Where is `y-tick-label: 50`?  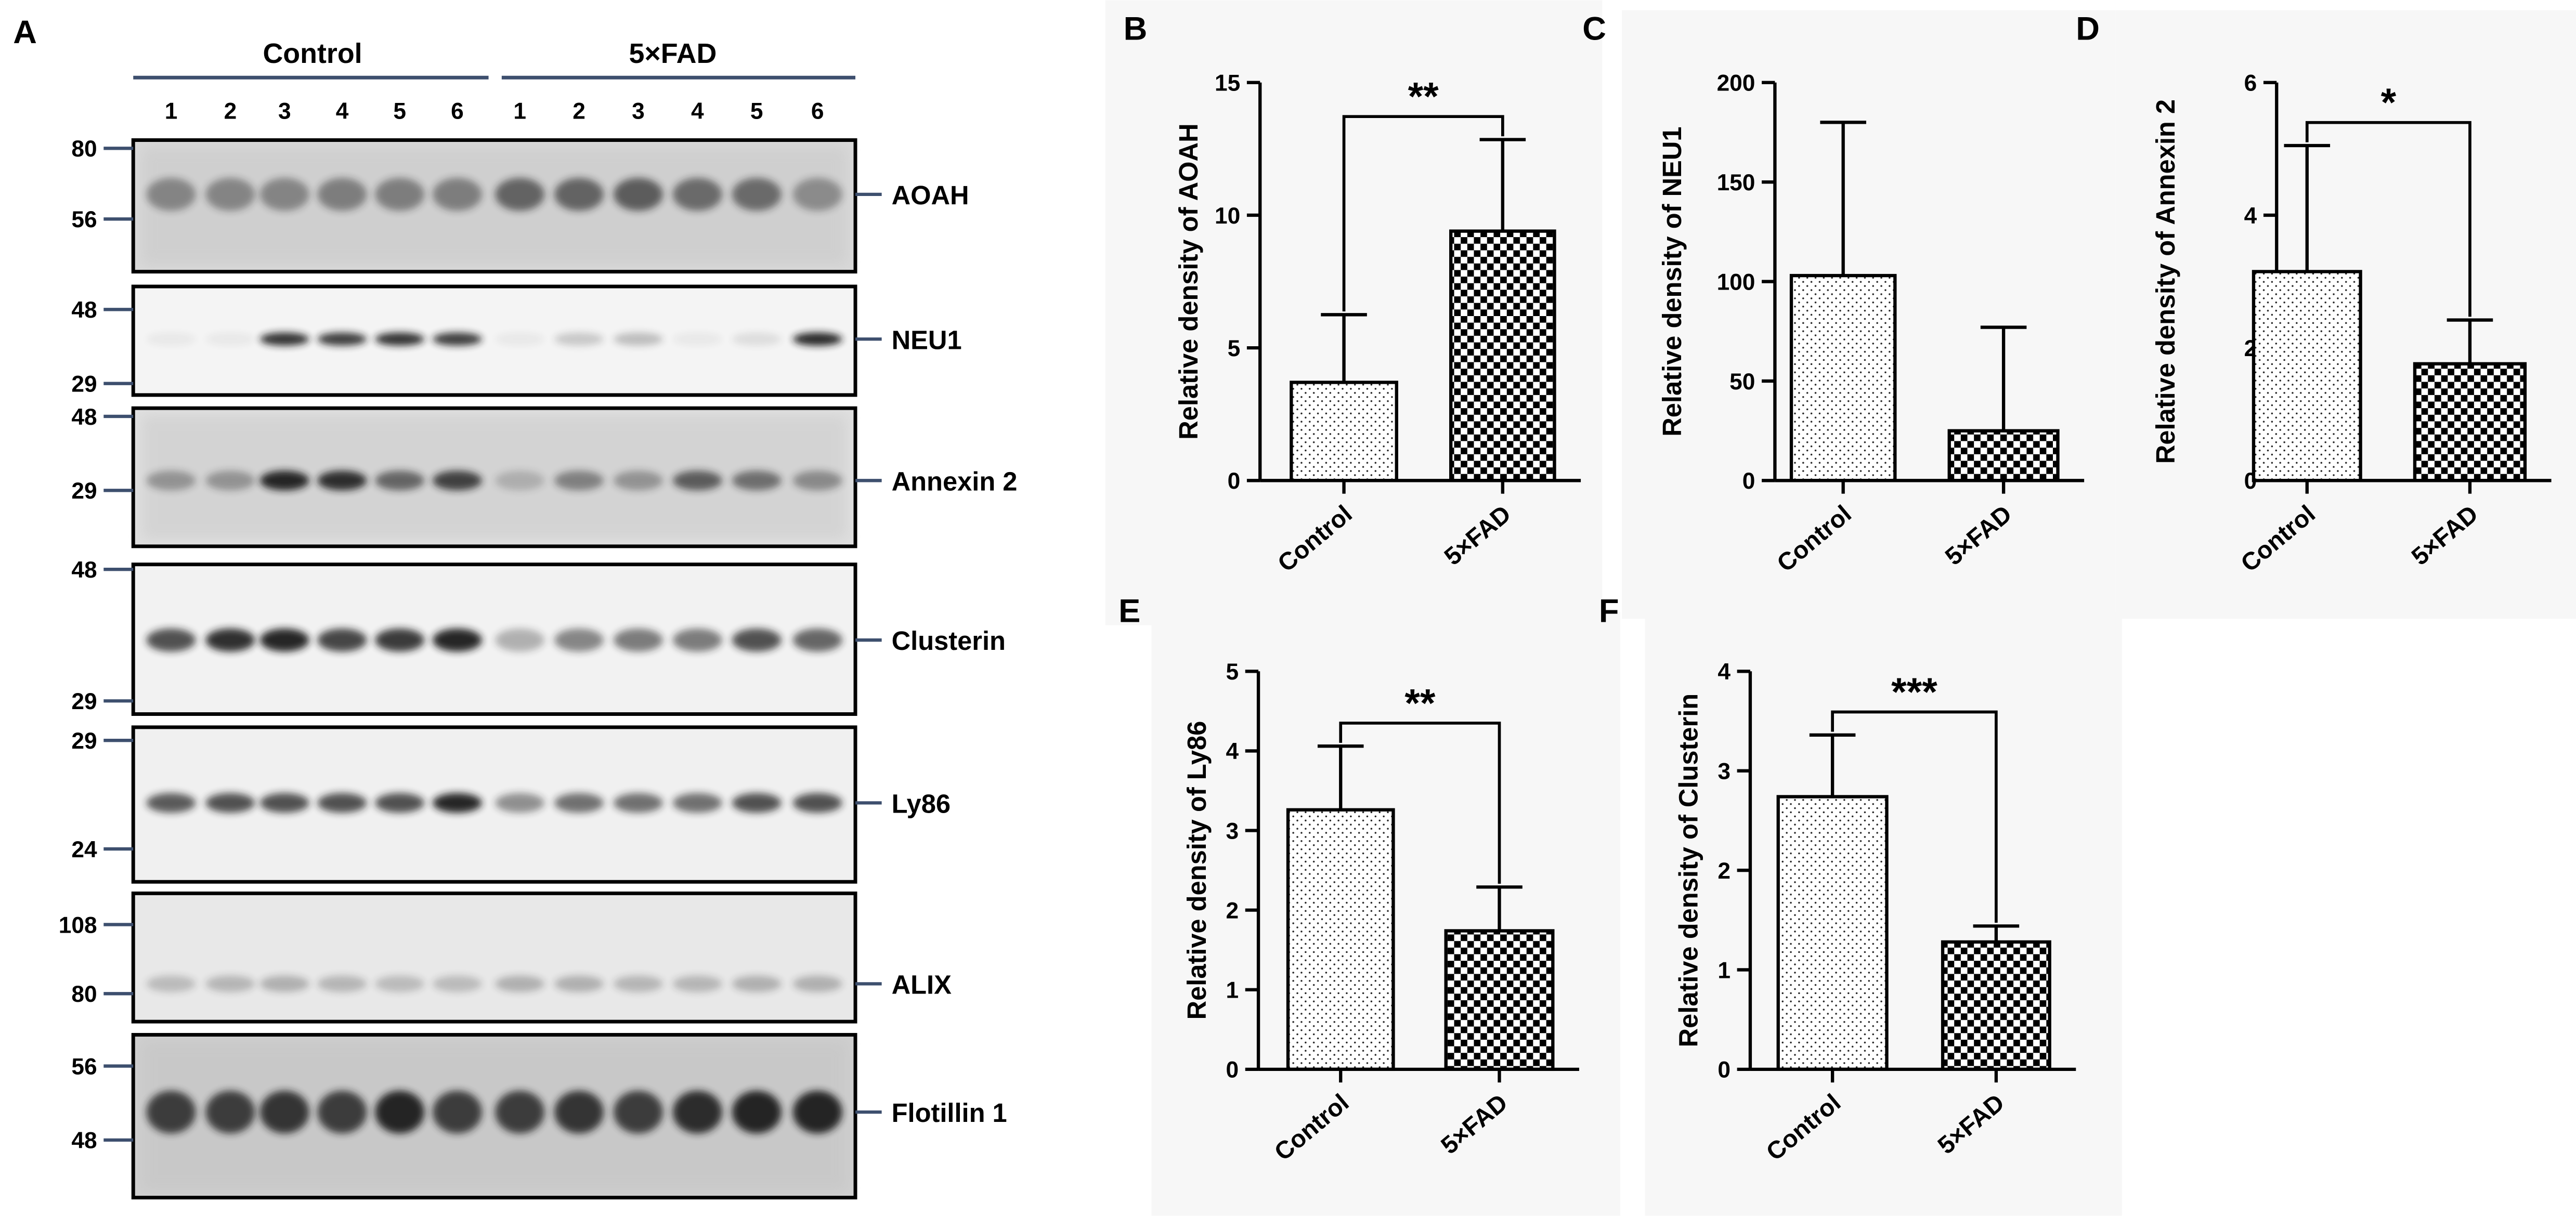 y-tick-label: 50 is located at coordinates (1742, 382).